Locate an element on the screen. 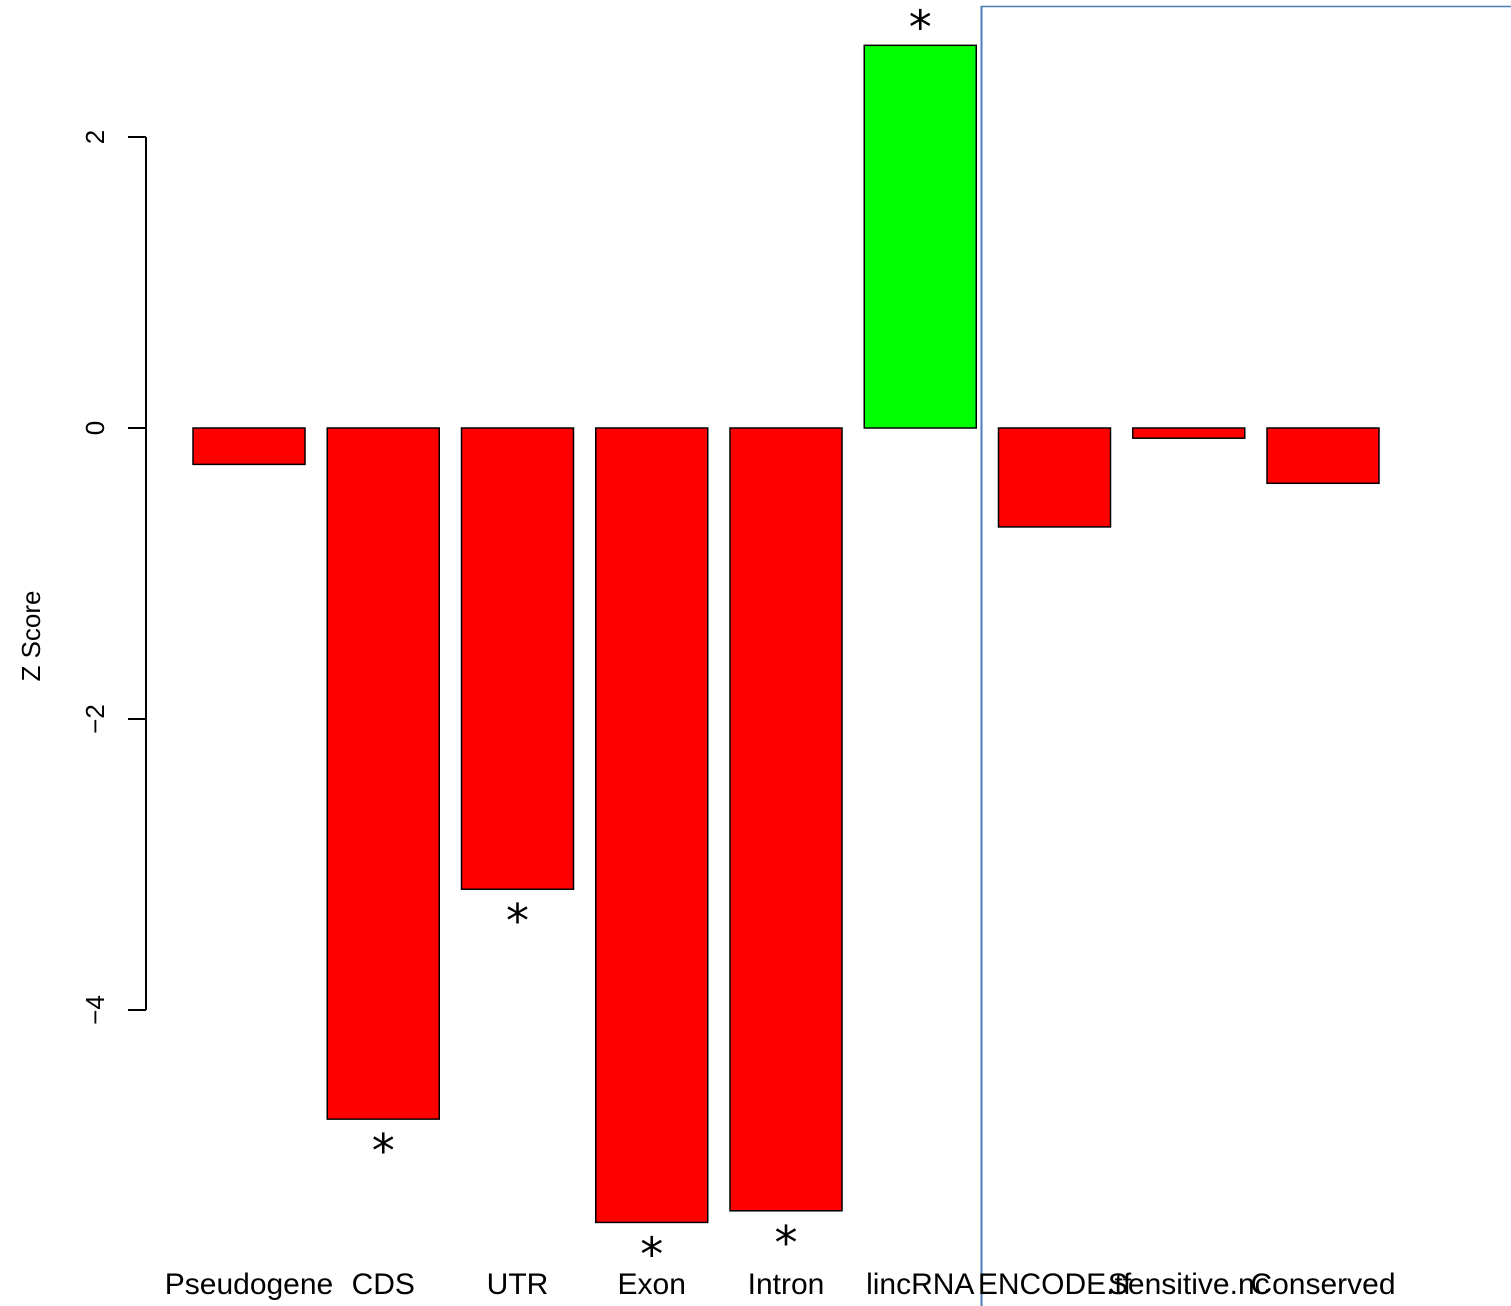 This screenshot has height=1306, width=1511. category-label: Pseudogene is located at coordinates (249, 1284).